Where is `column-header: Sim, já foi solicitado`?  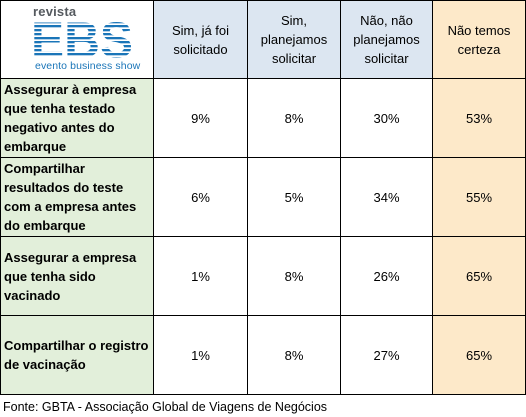
column-header: Sim, já foi solicitado is located at coordinates (200, 39).